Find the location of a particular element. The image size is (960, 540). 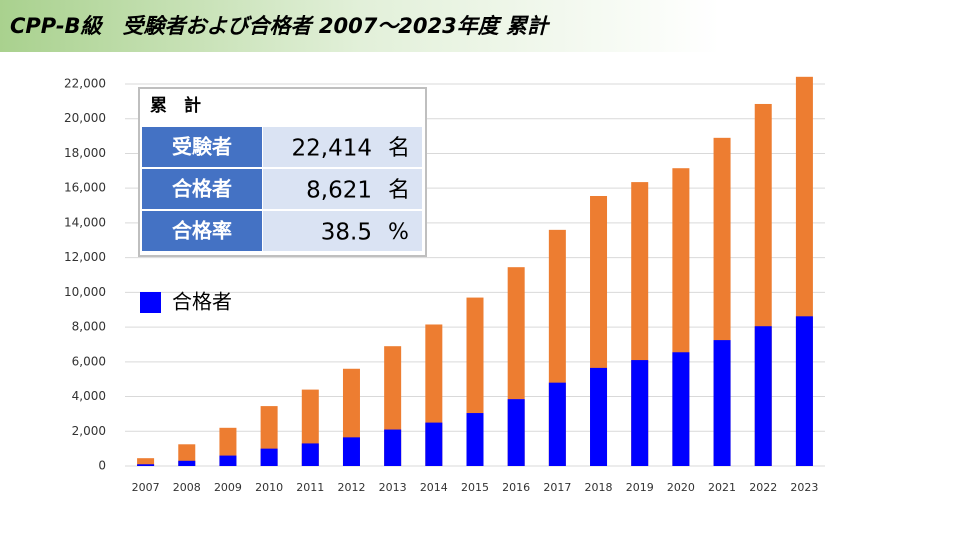

x-tick-label: 2013 is located at coordinates (393, 487).